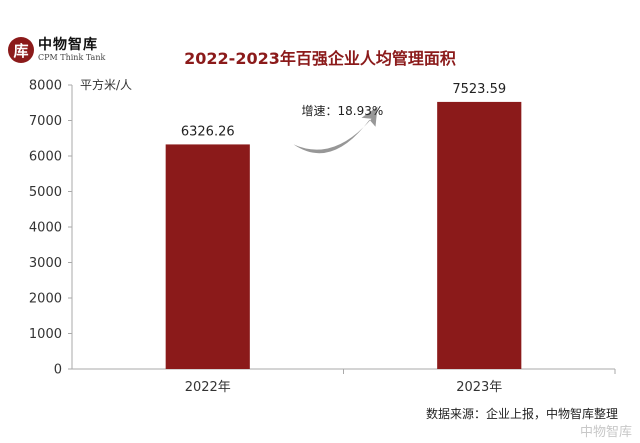 This screenshot has width=640, height=443. I want to click on logo: 库 中物智库 CPM Think Tank, so click(56, 50).